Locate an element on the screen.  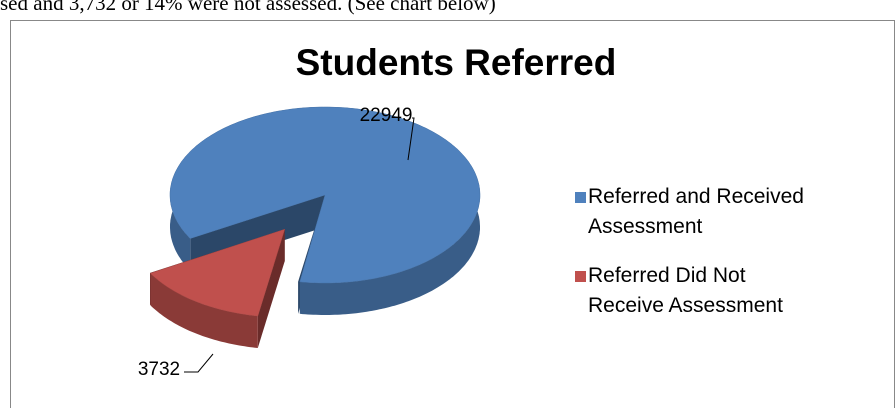
slice is located at coordinates (217, 272).